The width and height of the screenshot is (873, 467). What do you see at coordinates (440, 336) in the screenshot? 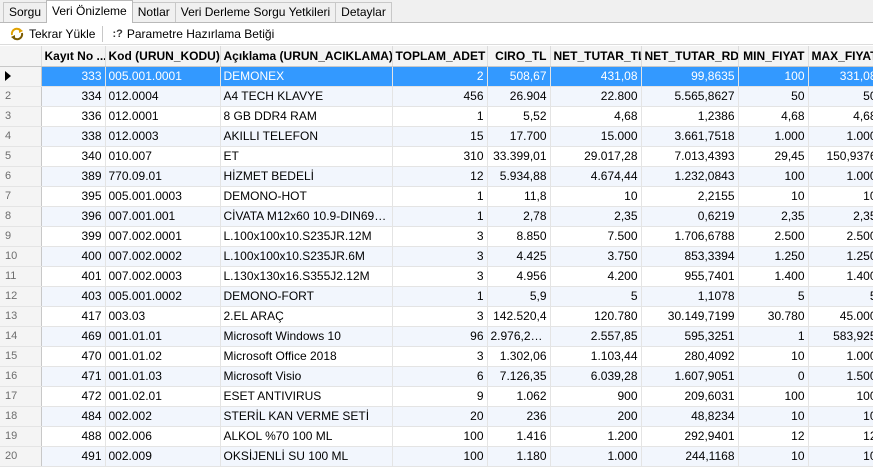
I see `cell-toplam-adet: 96` at bounding box center [440, 336].